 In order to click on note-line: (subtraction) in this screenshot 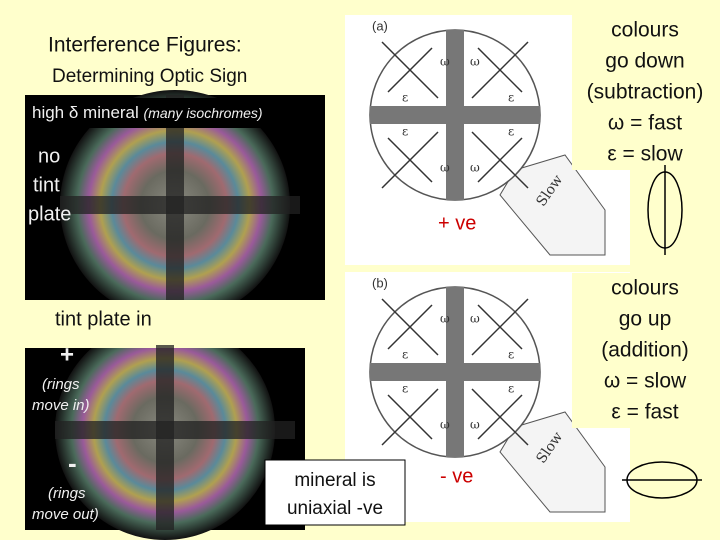, I will do `click(645, 92)`.